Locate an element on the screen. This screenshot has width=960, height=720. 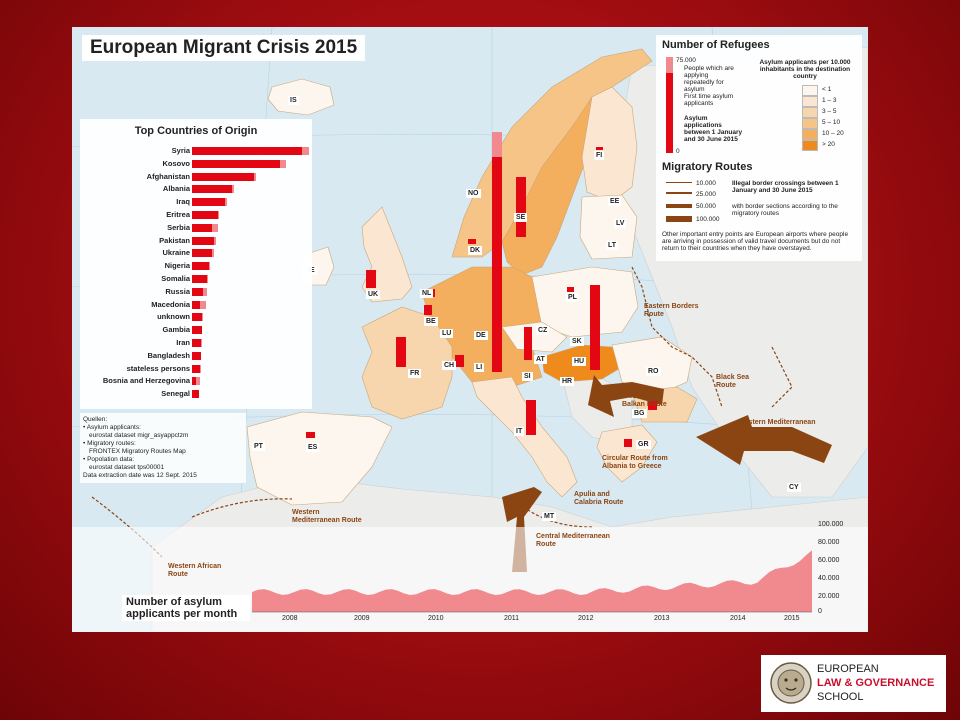
origin-label: Bangladesh is located at coordinates (168, 355).